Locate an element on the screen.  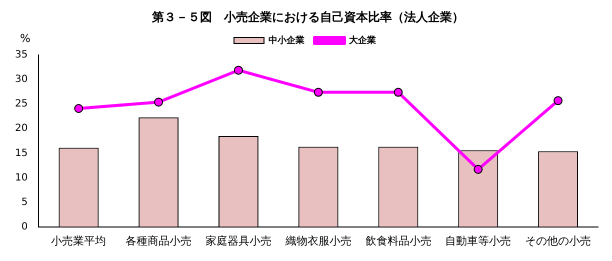
y-tick-label: 25 is located at coordinates (21, 104).